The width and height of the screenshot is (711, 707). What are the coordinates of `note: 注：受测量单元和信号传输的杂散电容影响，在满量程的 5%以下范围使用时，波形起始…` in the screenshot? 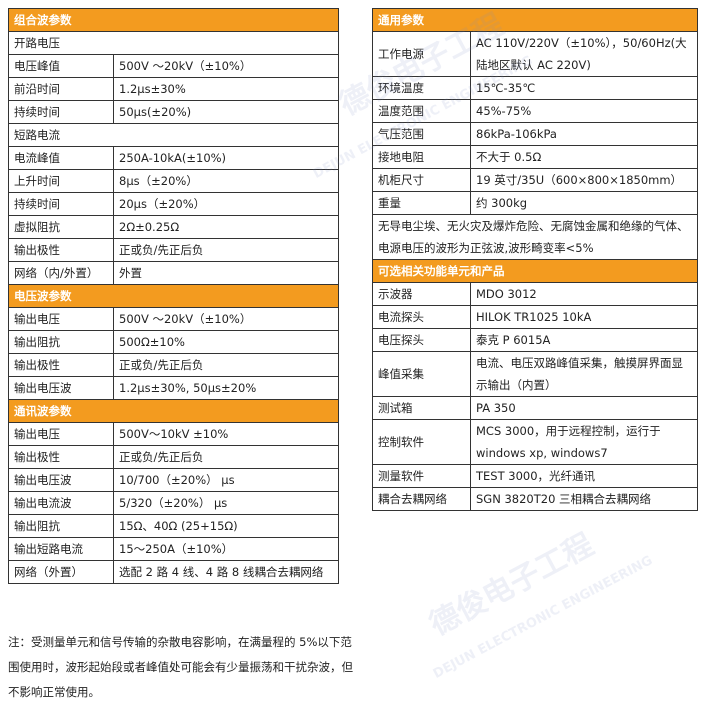 It's located at (180, 667).